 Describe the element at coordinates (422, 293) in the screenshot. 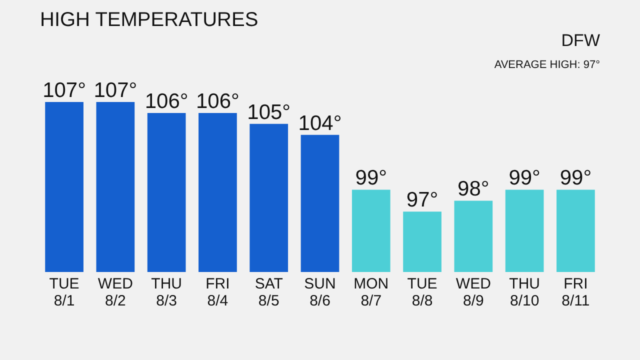

I see `x-tick-label: TUE 8/8` at that location.